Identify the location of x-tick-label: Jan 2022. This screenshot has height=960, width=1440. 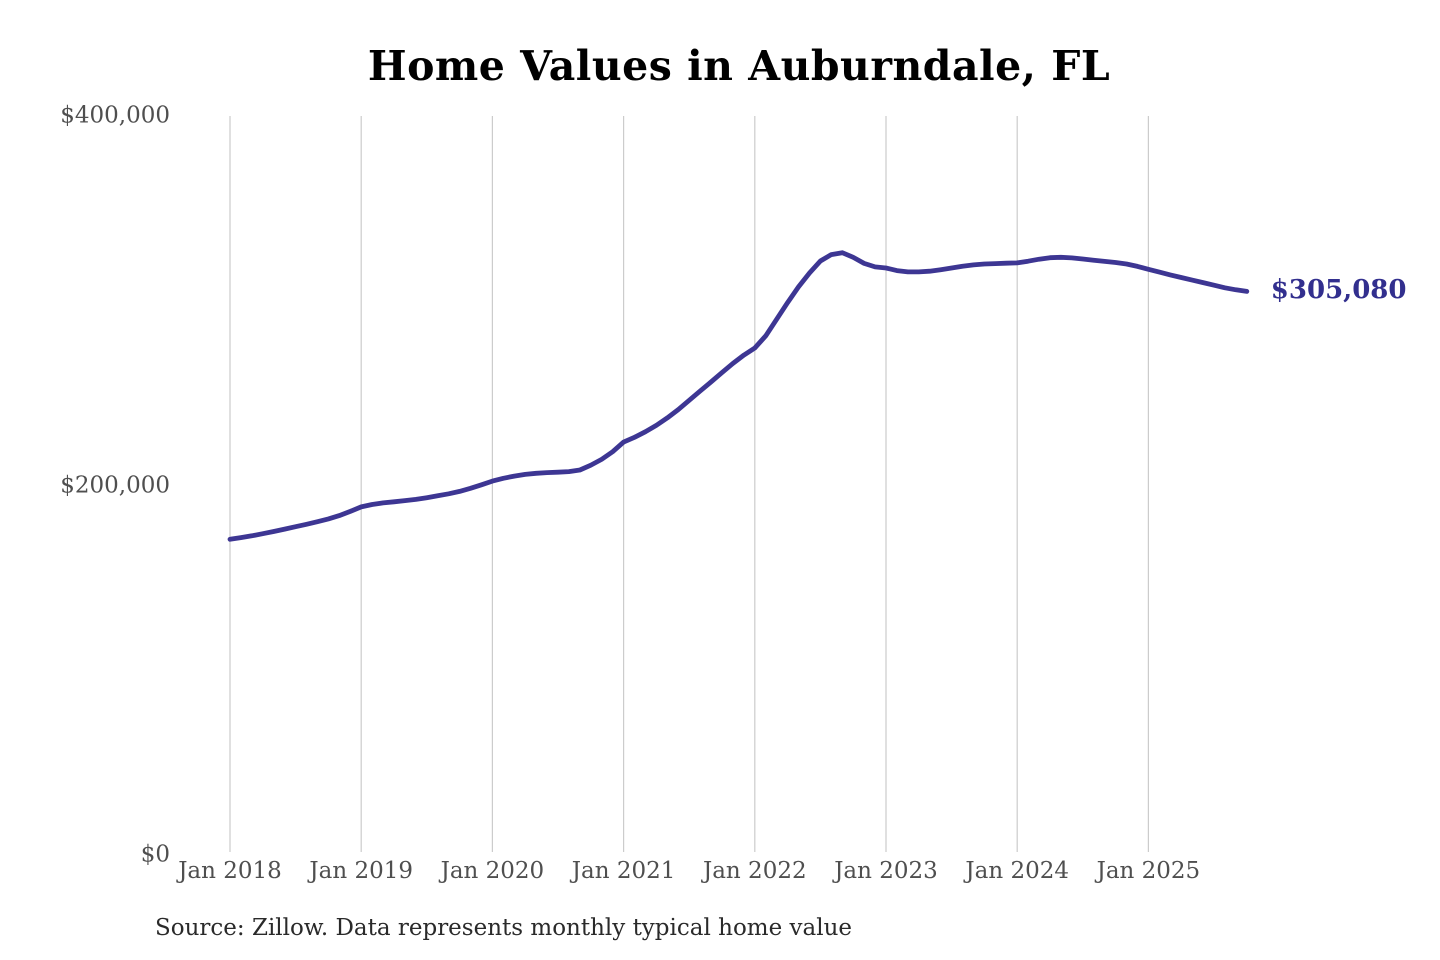
(755, 871).